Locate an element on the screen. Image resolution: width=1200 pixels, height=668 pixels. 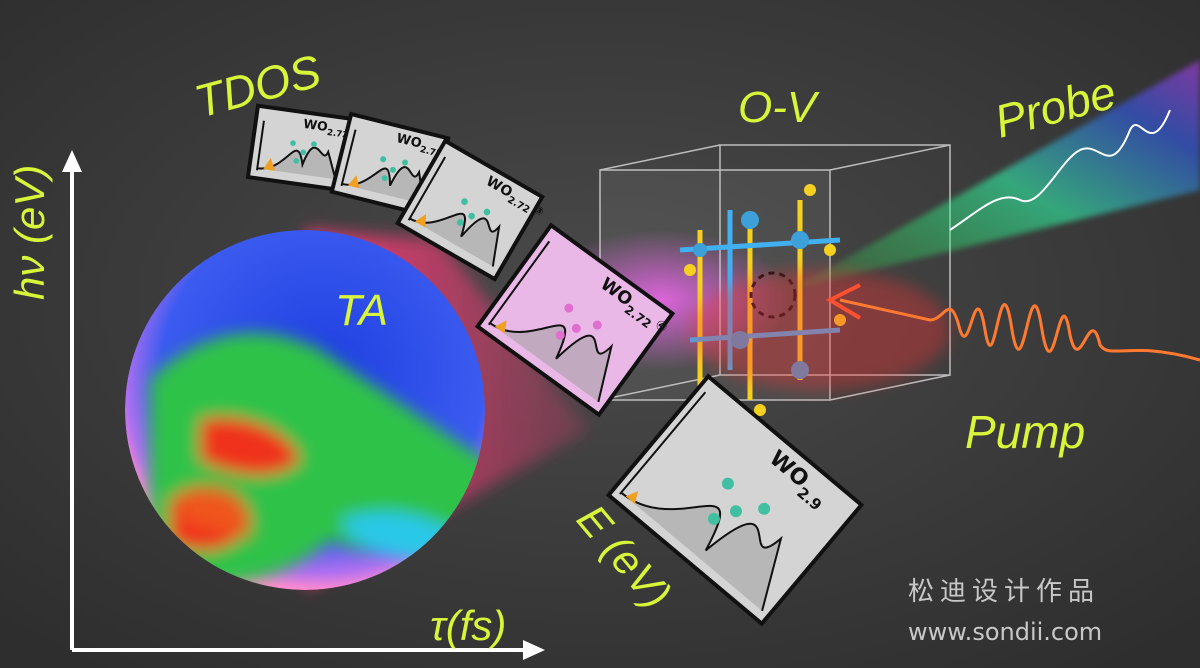
panel-frame is located at coordinates (735, 500).